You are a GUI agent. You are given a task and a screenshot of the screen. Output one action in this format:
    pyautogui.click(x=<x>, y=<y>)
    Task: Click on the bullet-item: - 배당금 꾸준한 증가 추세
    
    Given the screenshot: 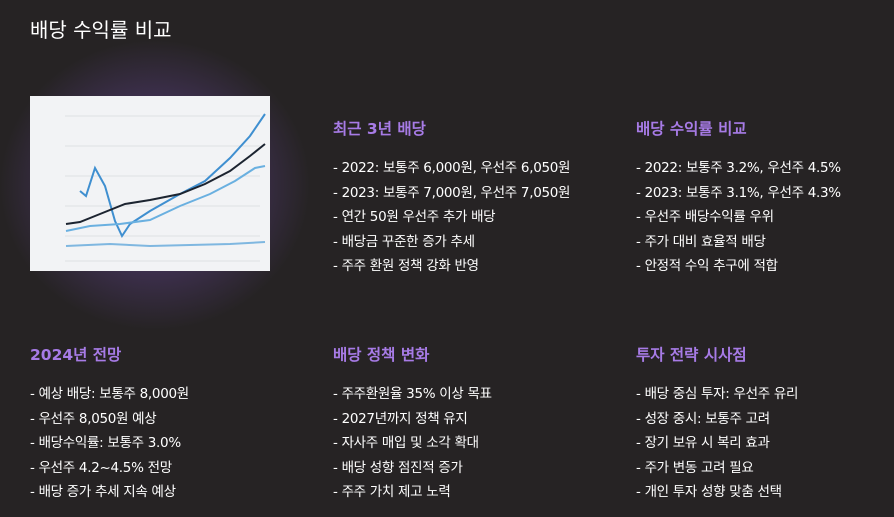 What is the action you would take?
    pyautogui.click(x=404, y=241)
    